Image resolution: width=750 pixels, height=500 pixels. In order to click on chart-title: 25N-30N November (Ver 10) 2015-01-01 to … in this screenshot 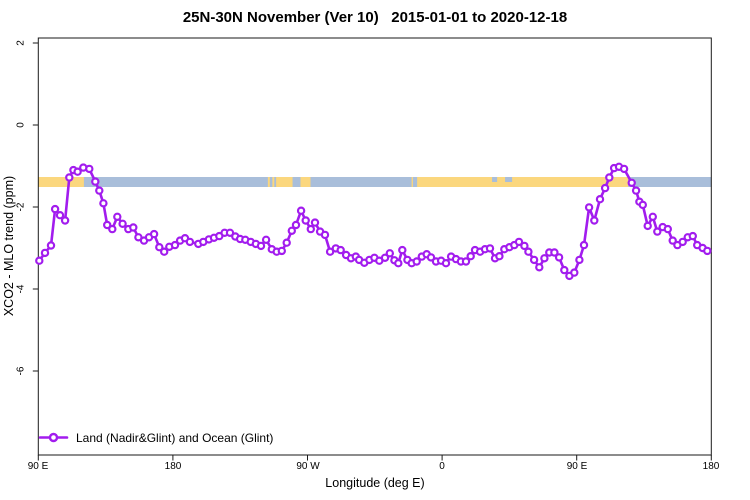, I will do `click(375, 17)`.